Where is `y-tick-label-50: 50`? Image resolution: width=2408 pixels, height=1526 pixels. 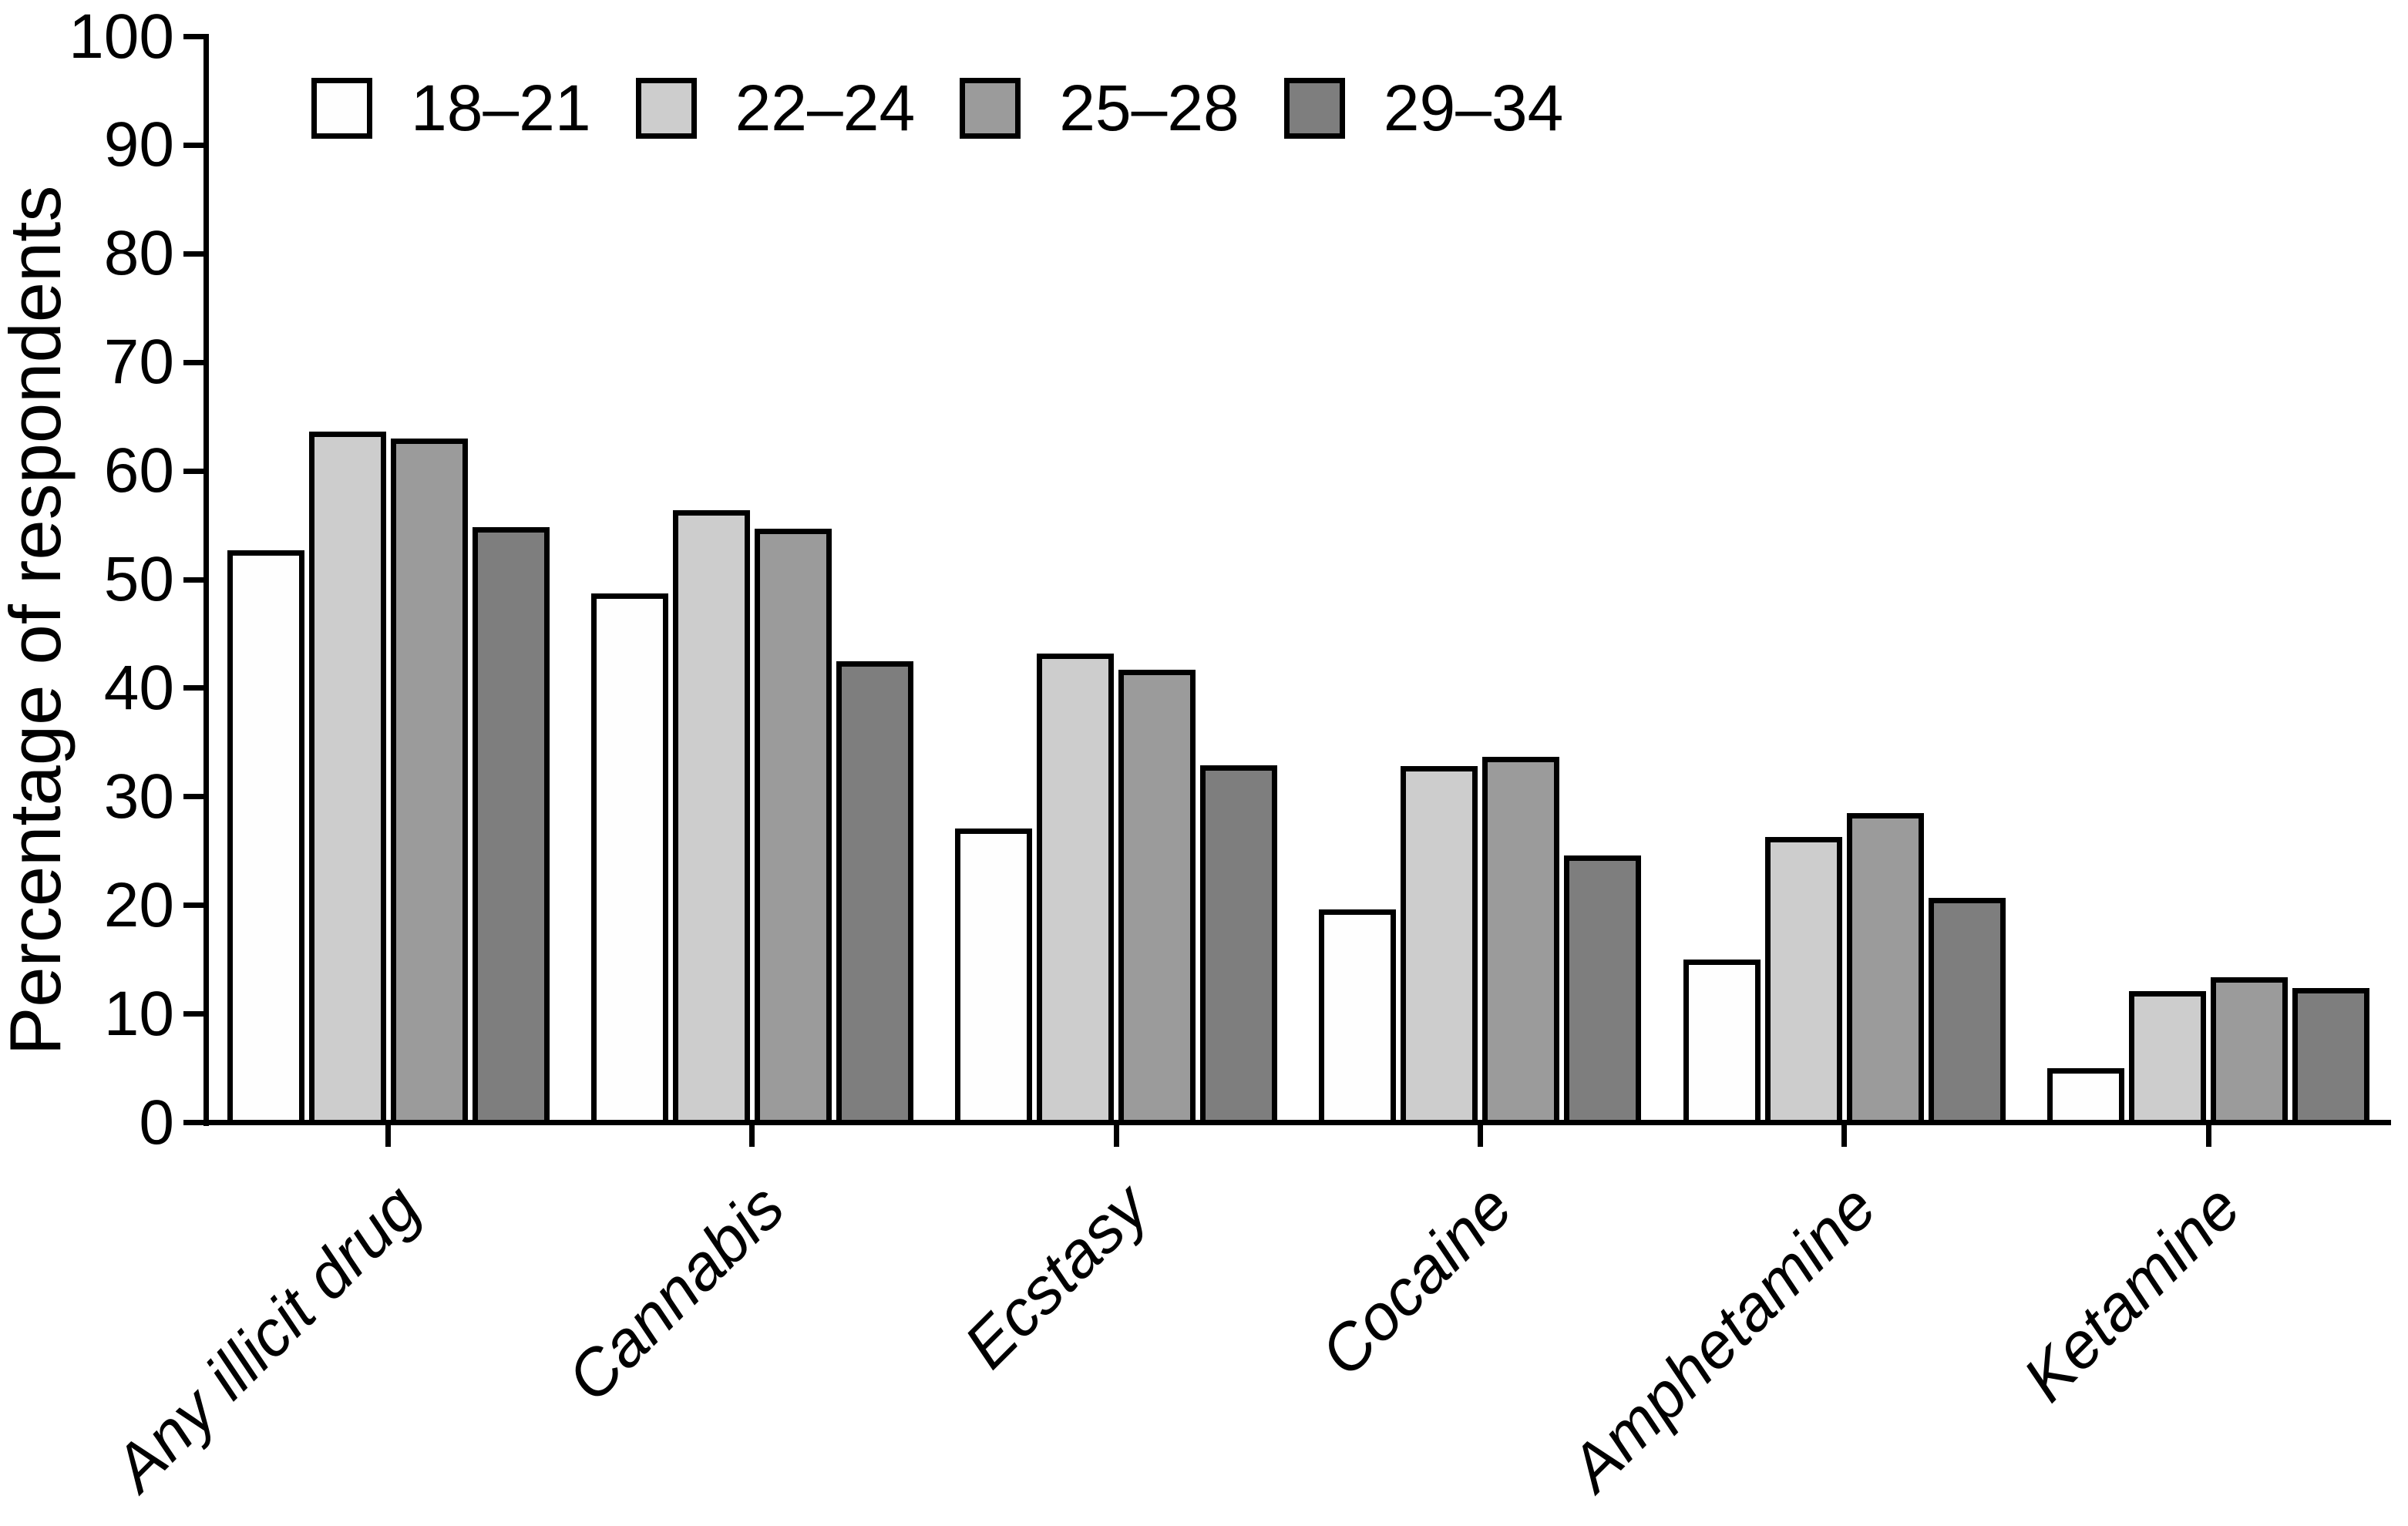 y-tick-label-50: 50 is located at coordinates (138, 579).